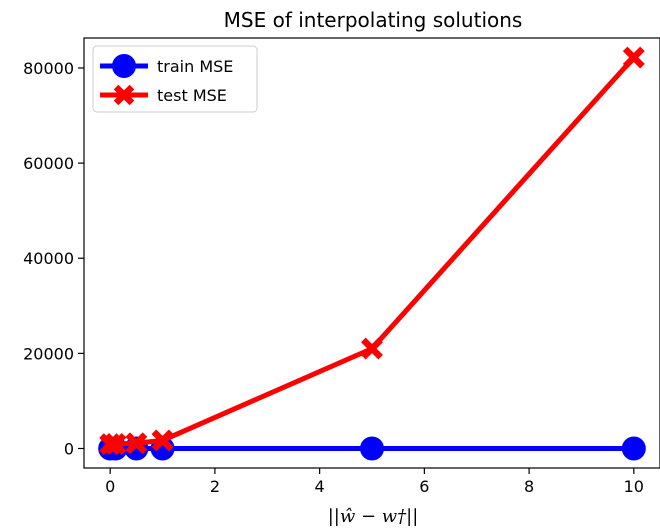 The image size is (660, 531). Describe the element at coordinates (192, 95) in the screenshot. I see `legend-label-test-mse: test MSE` at that location.